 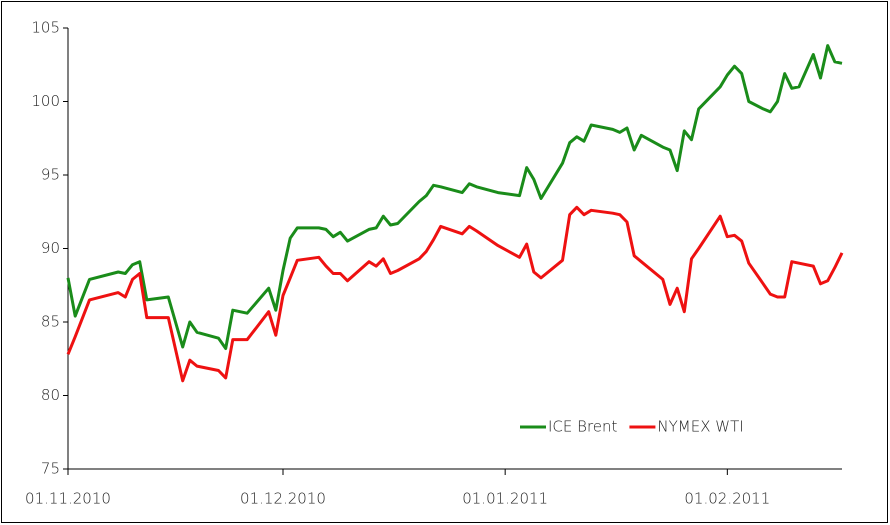 What do you see at coordinates (700, 427) in the screenshot?
I see `legend-label: NYMEX WTI` at bounding box center [700, 427].